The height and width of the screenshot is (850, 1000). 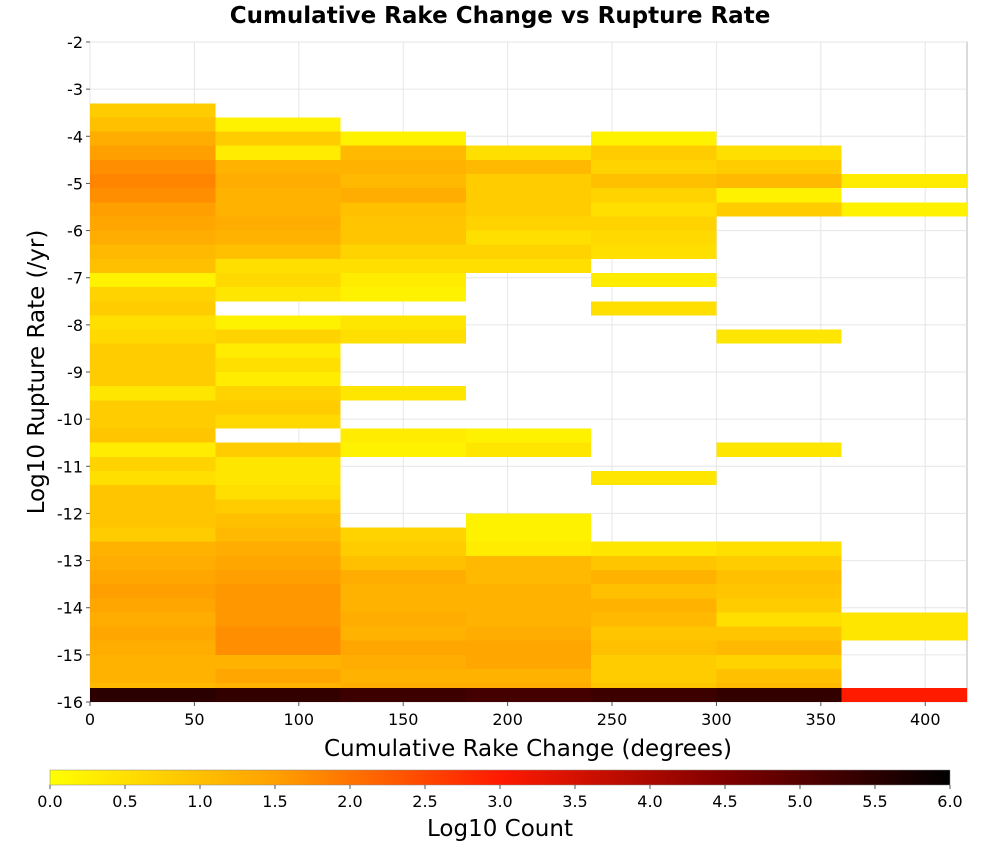 What do you see at coordinates (821, 719) in the screenshot?
I see `x-tick-label: 350` at bounding box center [821, 719].